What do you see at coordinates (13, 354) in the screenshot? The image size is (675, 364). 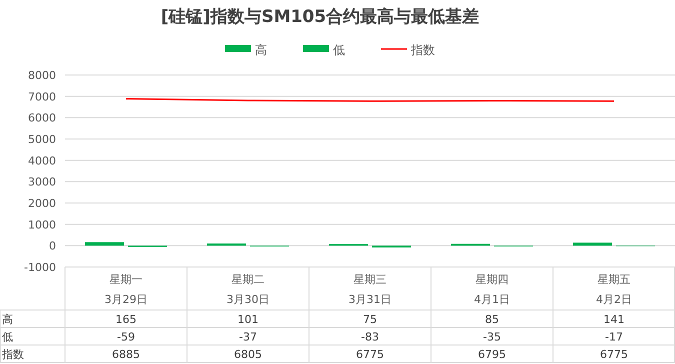 I see `text: 指数` at bounding box center [13, 354].